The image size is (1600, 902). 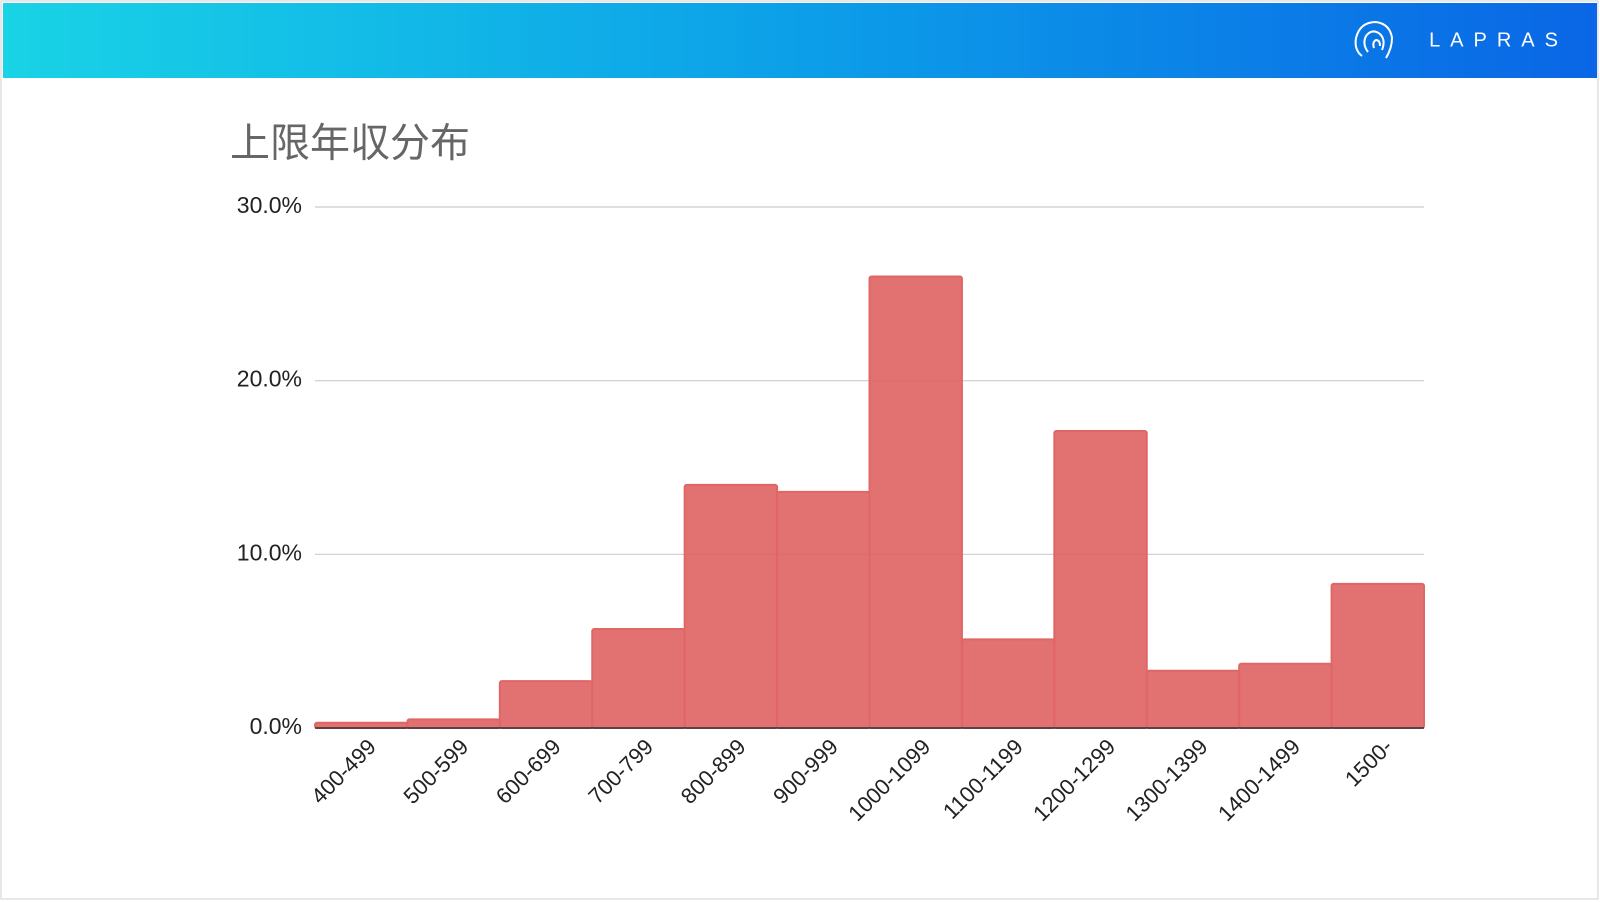 I want to click on y-tick-label: 30.0%, so click(x=269, y=205).